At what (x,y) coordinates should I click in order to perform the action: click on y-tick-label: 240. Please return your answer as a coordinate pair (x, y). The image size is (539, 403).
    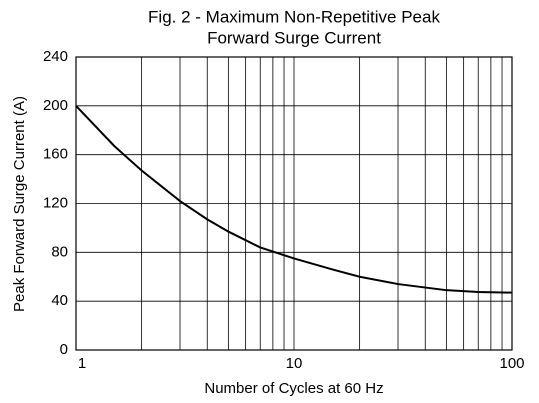
    Looking at the image, I should click on (55, 56).